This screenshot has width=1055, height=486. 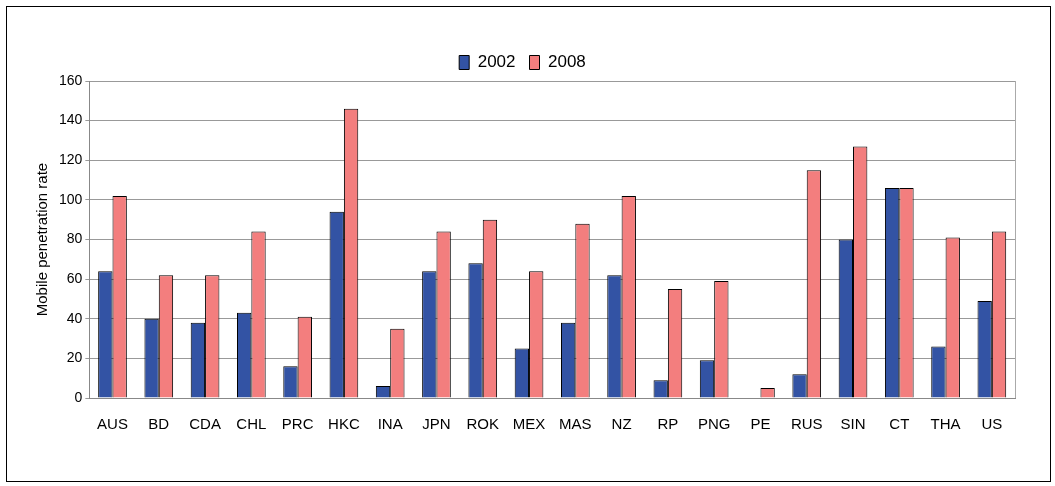 What do you see at coordinates (74, 357) in the screenshot?
I see `y-tick-label: 20` at bounding box center [74, 357].